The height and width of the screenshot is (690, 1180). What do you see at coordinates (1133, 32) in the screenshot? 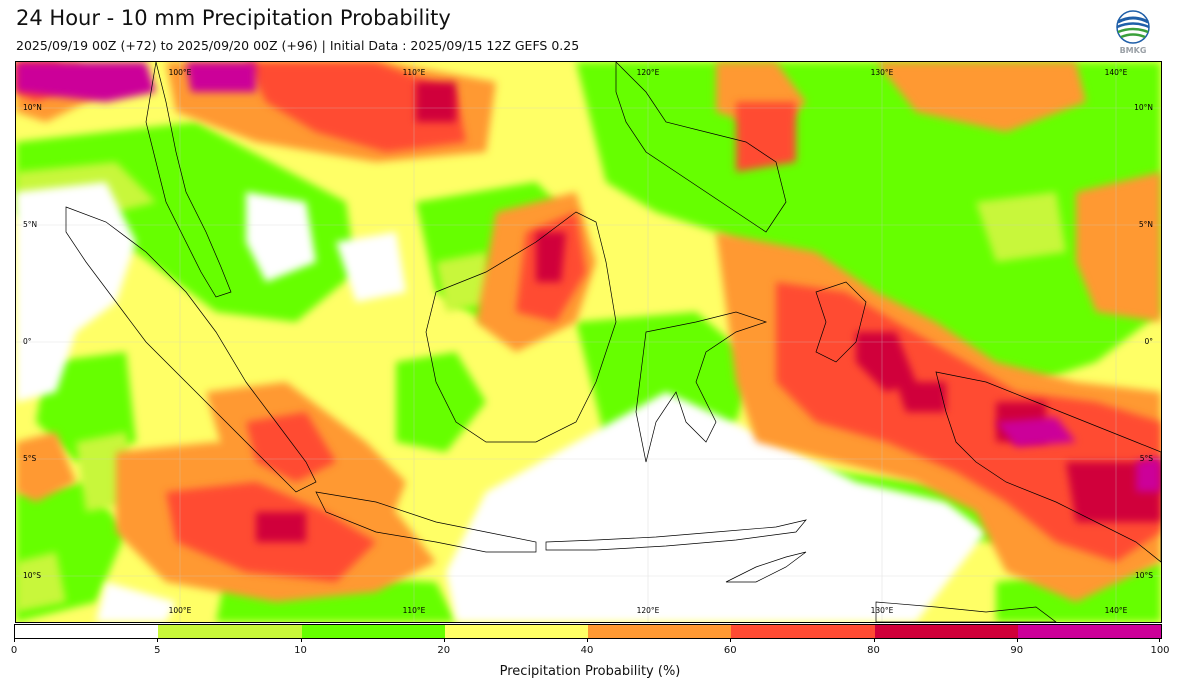
I see `bmkg-logo-icon: BMKG` at bounding box center [1133, 32].